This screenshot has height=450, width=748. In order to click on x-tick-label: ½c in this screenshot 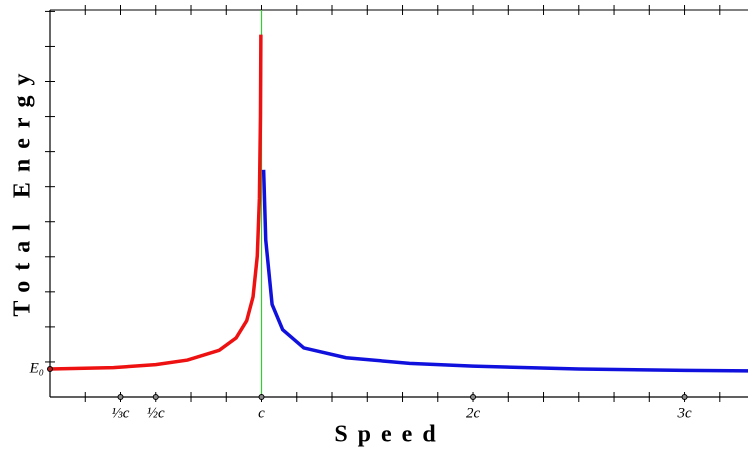, I will do `click(156, 413)`.